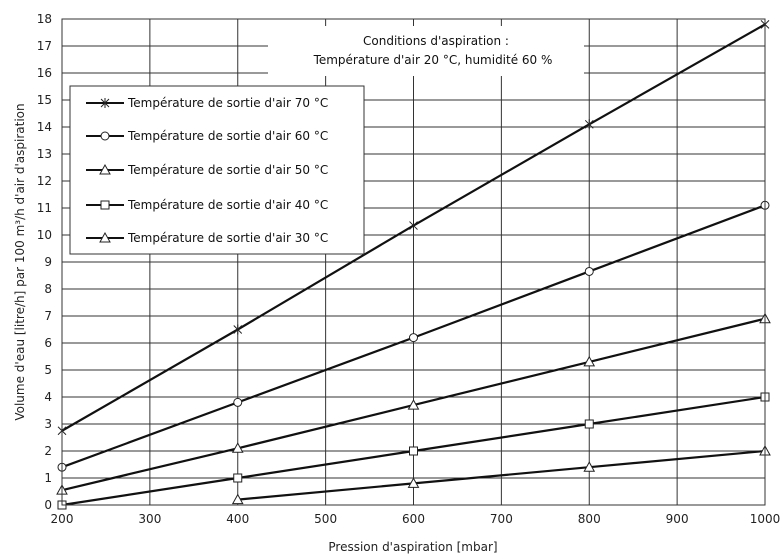  I want to click on x-axis-ticks: 200 300 400 500 600 700 800 900 1000, so click(416, 519).